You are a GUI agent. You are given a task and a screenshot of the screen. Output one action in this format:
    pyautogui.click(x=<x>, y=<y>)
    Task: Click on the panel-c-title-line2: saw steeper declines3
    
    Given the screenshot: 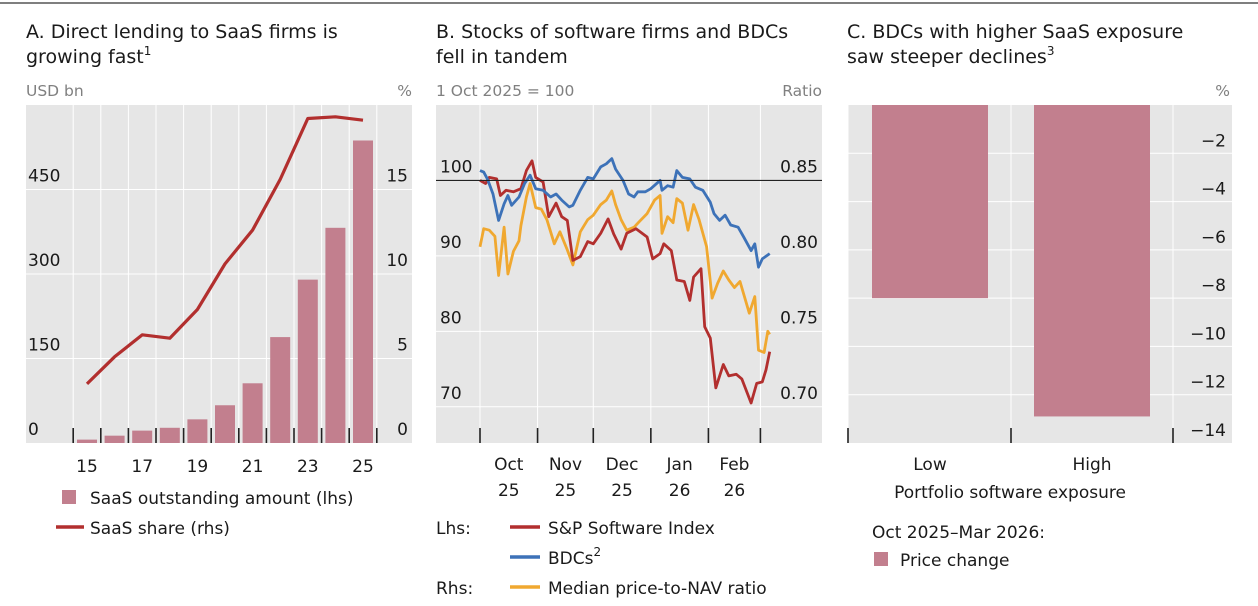 What is the action you would take?
    pyautogui.click(x=950, y=56)
    